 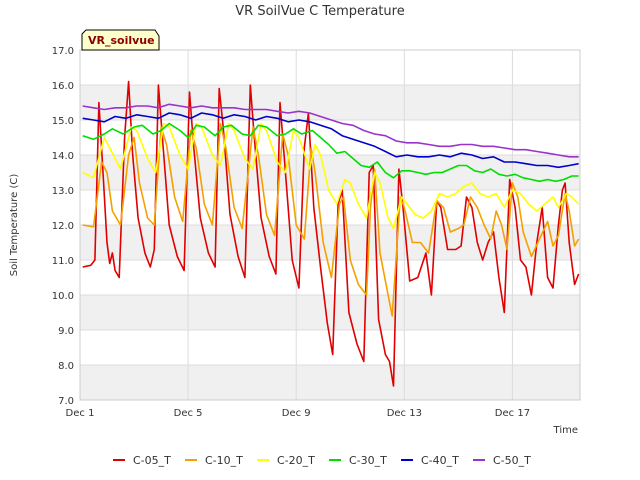 I want to click on legend-label: C-40_T, so click(x=440, y=460).